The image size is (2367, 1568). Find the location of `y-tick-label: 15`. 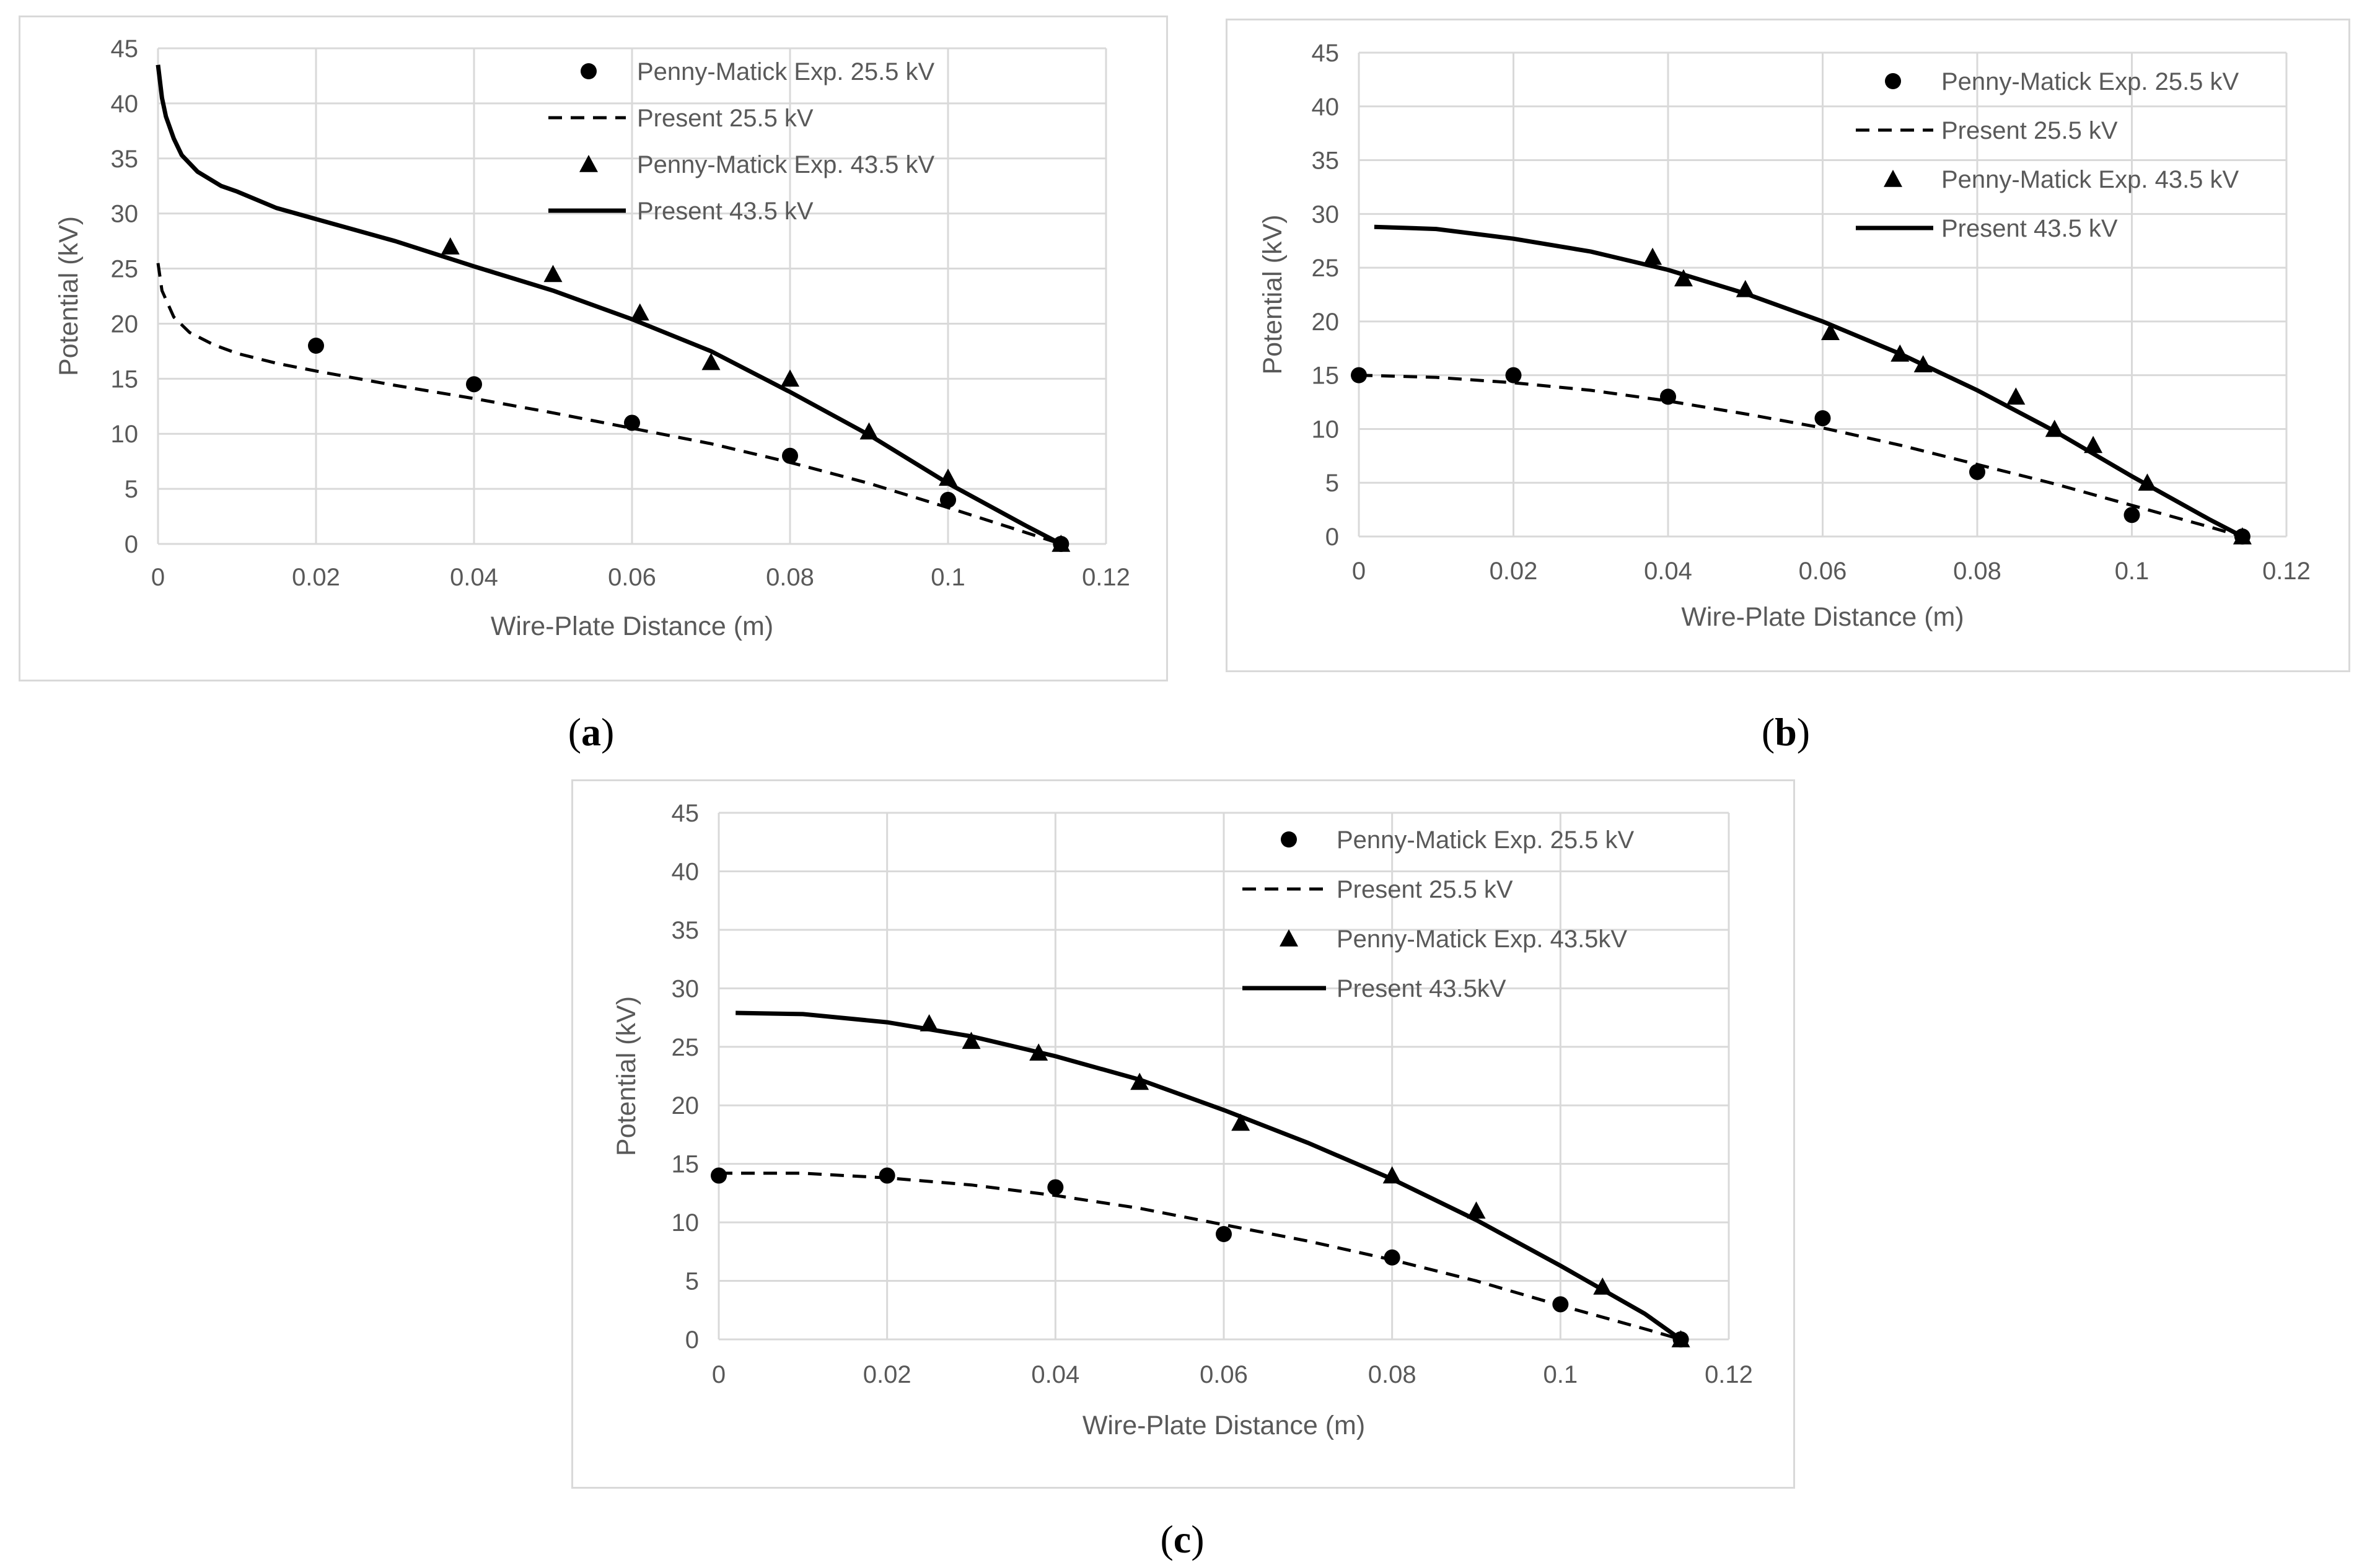

y-tick-label: 15 is located at coordinates (125, 380).